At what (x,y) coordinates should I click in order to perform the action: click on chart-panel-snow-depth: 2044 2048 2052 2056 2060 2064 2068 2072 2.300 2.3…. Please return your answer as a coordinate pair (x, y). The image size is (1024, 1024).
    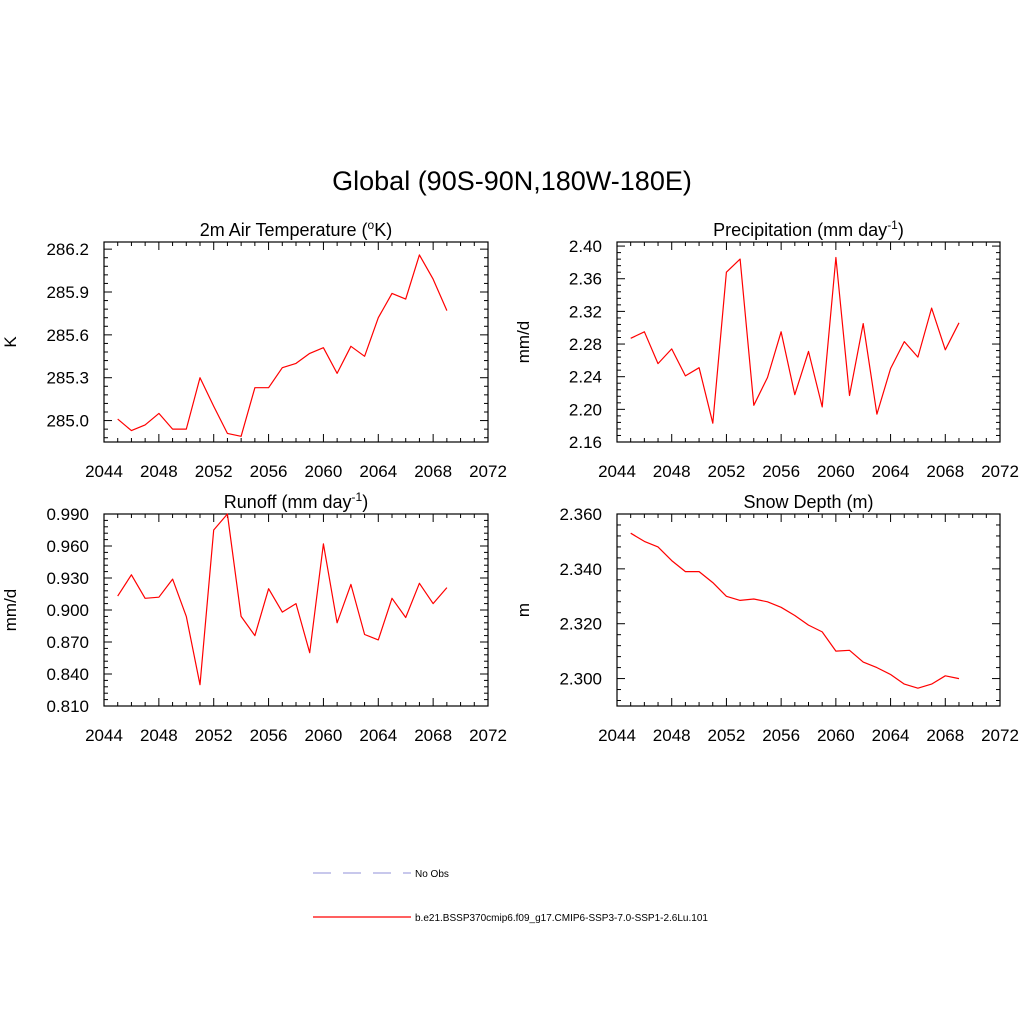
    Looking at the image, I should click on (766, 618).